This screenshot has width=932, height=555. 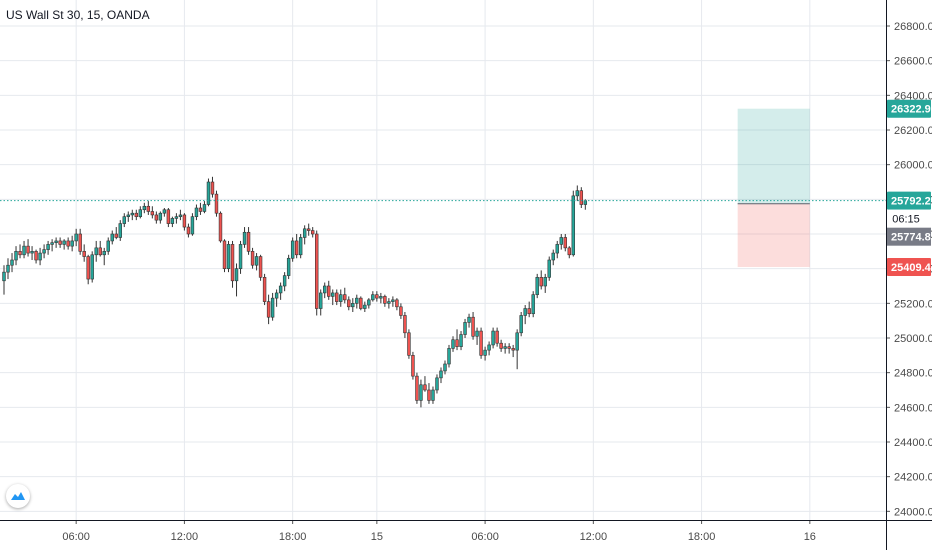 What do you see at coordinates (913, 408) in the screenshot?
I see `y-tick-label: 24600.0` at bounding box center [913, 408].